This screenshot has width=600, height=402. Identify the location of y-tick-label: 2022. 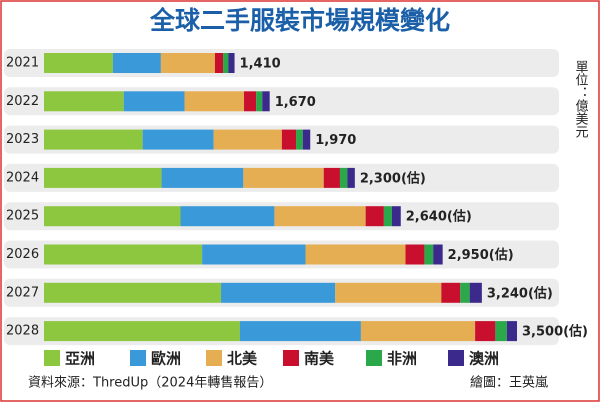
(22, 101).